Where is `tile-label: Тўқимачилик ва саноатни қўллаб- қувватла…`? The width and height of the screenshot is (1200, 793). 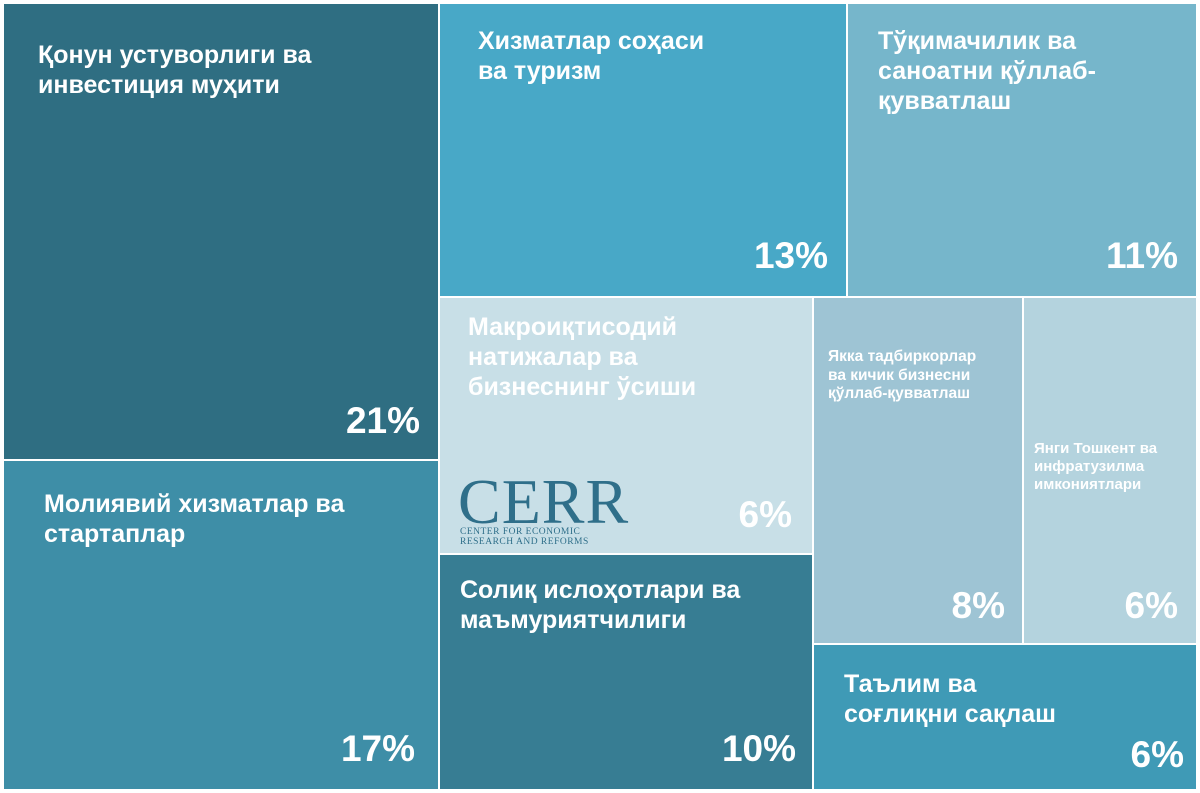
tile-label: Тўқимачилик ва саноатни қўллаб- қувватла… is located at coordinates (987, 71).